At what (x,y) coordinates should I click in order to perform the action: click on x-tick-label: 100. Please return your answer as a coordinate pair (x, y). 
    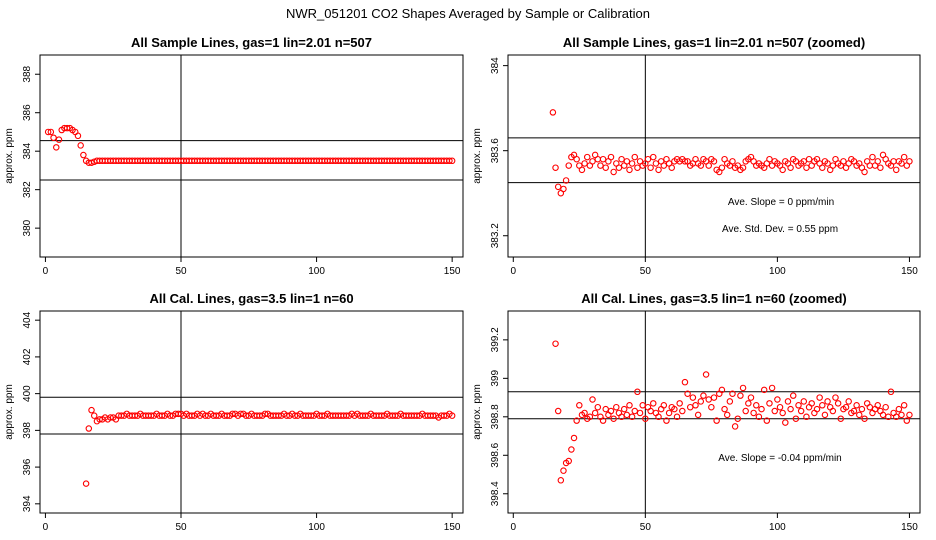
    Looking at the image, I should click on (316, 271).